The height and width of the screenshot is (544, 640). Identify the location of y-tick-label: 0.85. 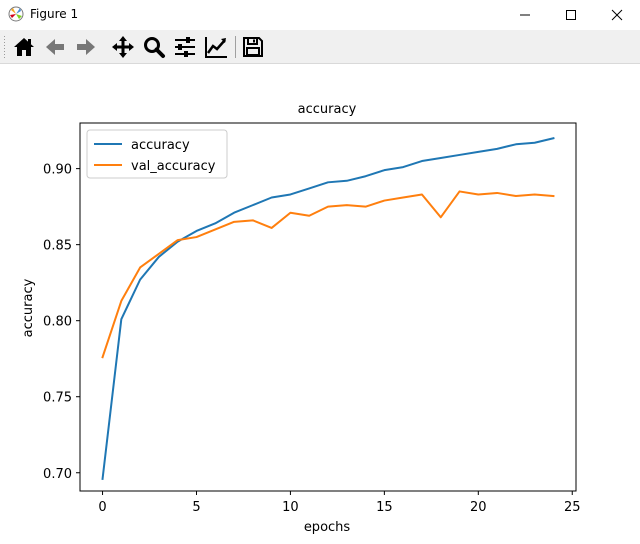
(57, 246).